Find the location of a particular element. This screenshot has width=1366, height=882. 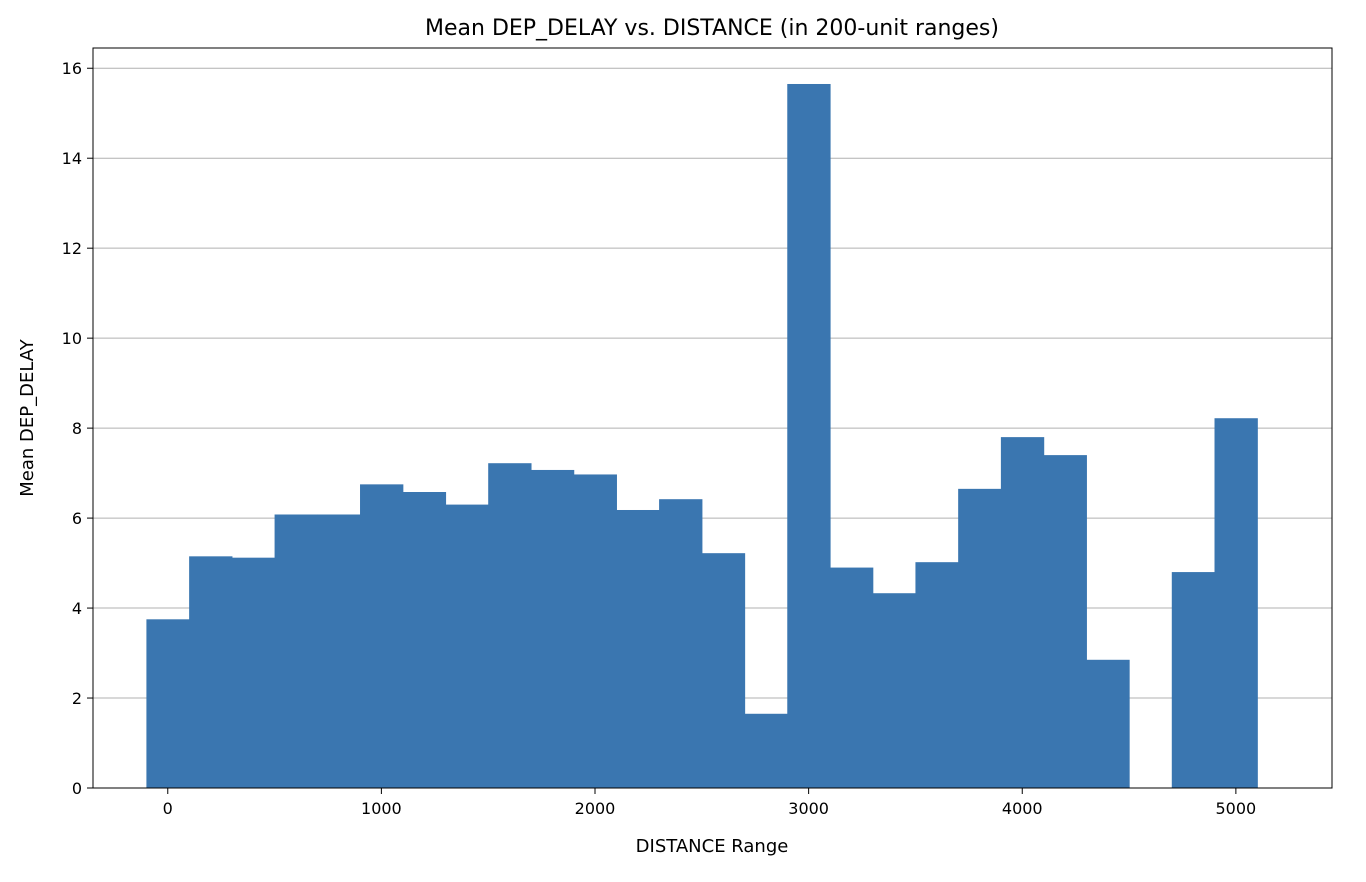

y-tick-label: 0 is located at coordinates (77, 788).